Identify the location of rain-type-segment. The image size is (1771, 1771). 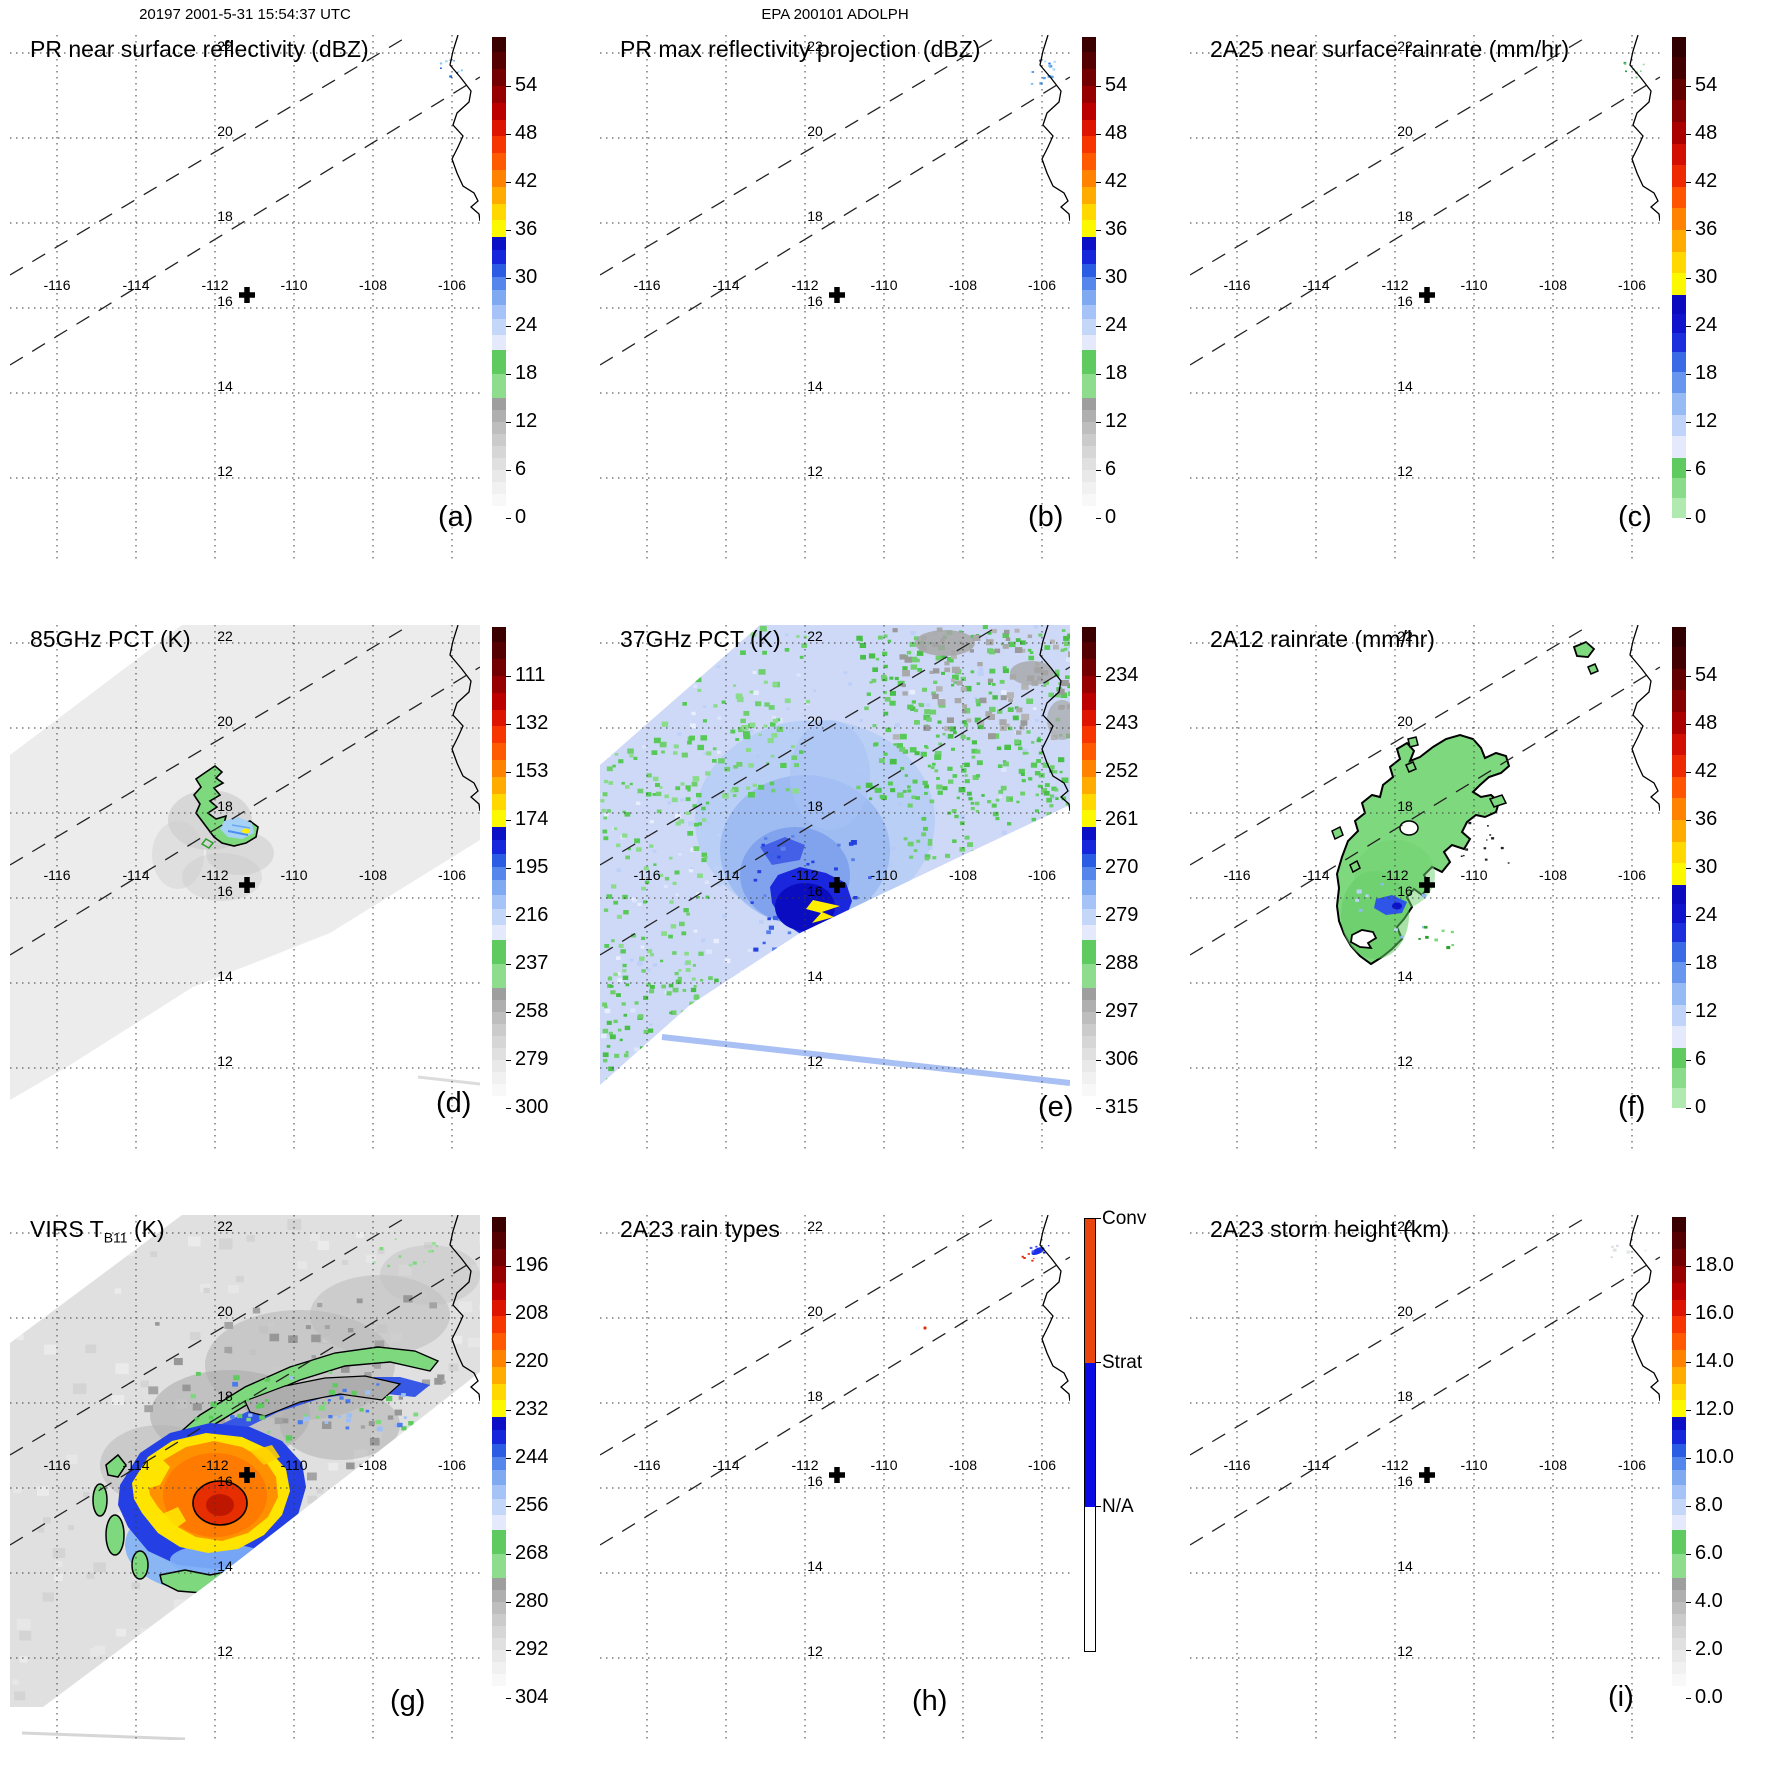
(1090, 1435).